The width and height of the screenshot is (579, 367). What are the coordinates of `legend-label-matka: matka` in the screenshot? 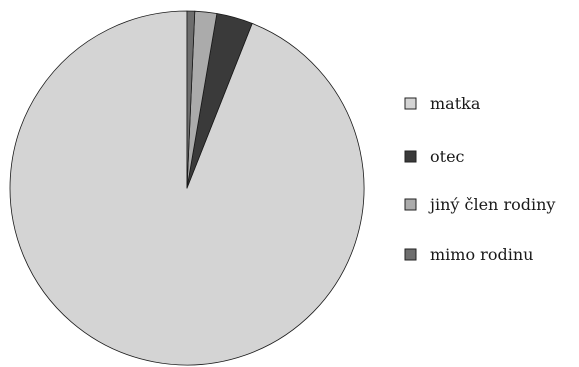 It's located at (455, 103).